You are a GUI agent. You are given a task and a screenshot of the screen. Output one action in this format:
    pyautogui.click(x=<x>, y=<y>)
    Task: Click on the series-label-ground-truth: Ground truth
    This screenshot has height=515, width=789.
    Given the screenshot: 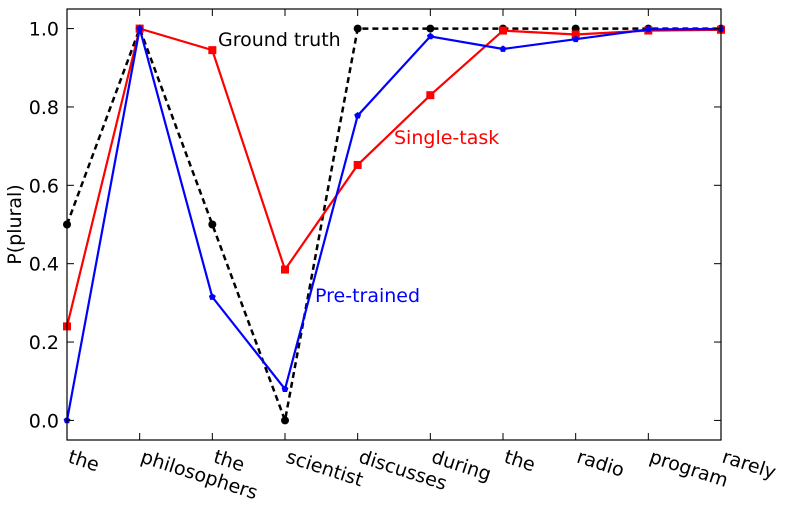 What is the action you would take?
    pyautogui.click(x=279, y=40)
    